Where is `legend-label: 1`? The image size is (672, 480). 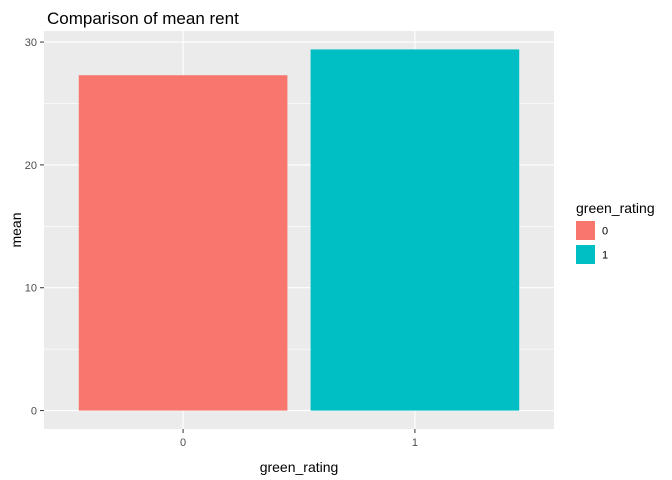
legend-label: 1 is located at coordinates (605, 256).